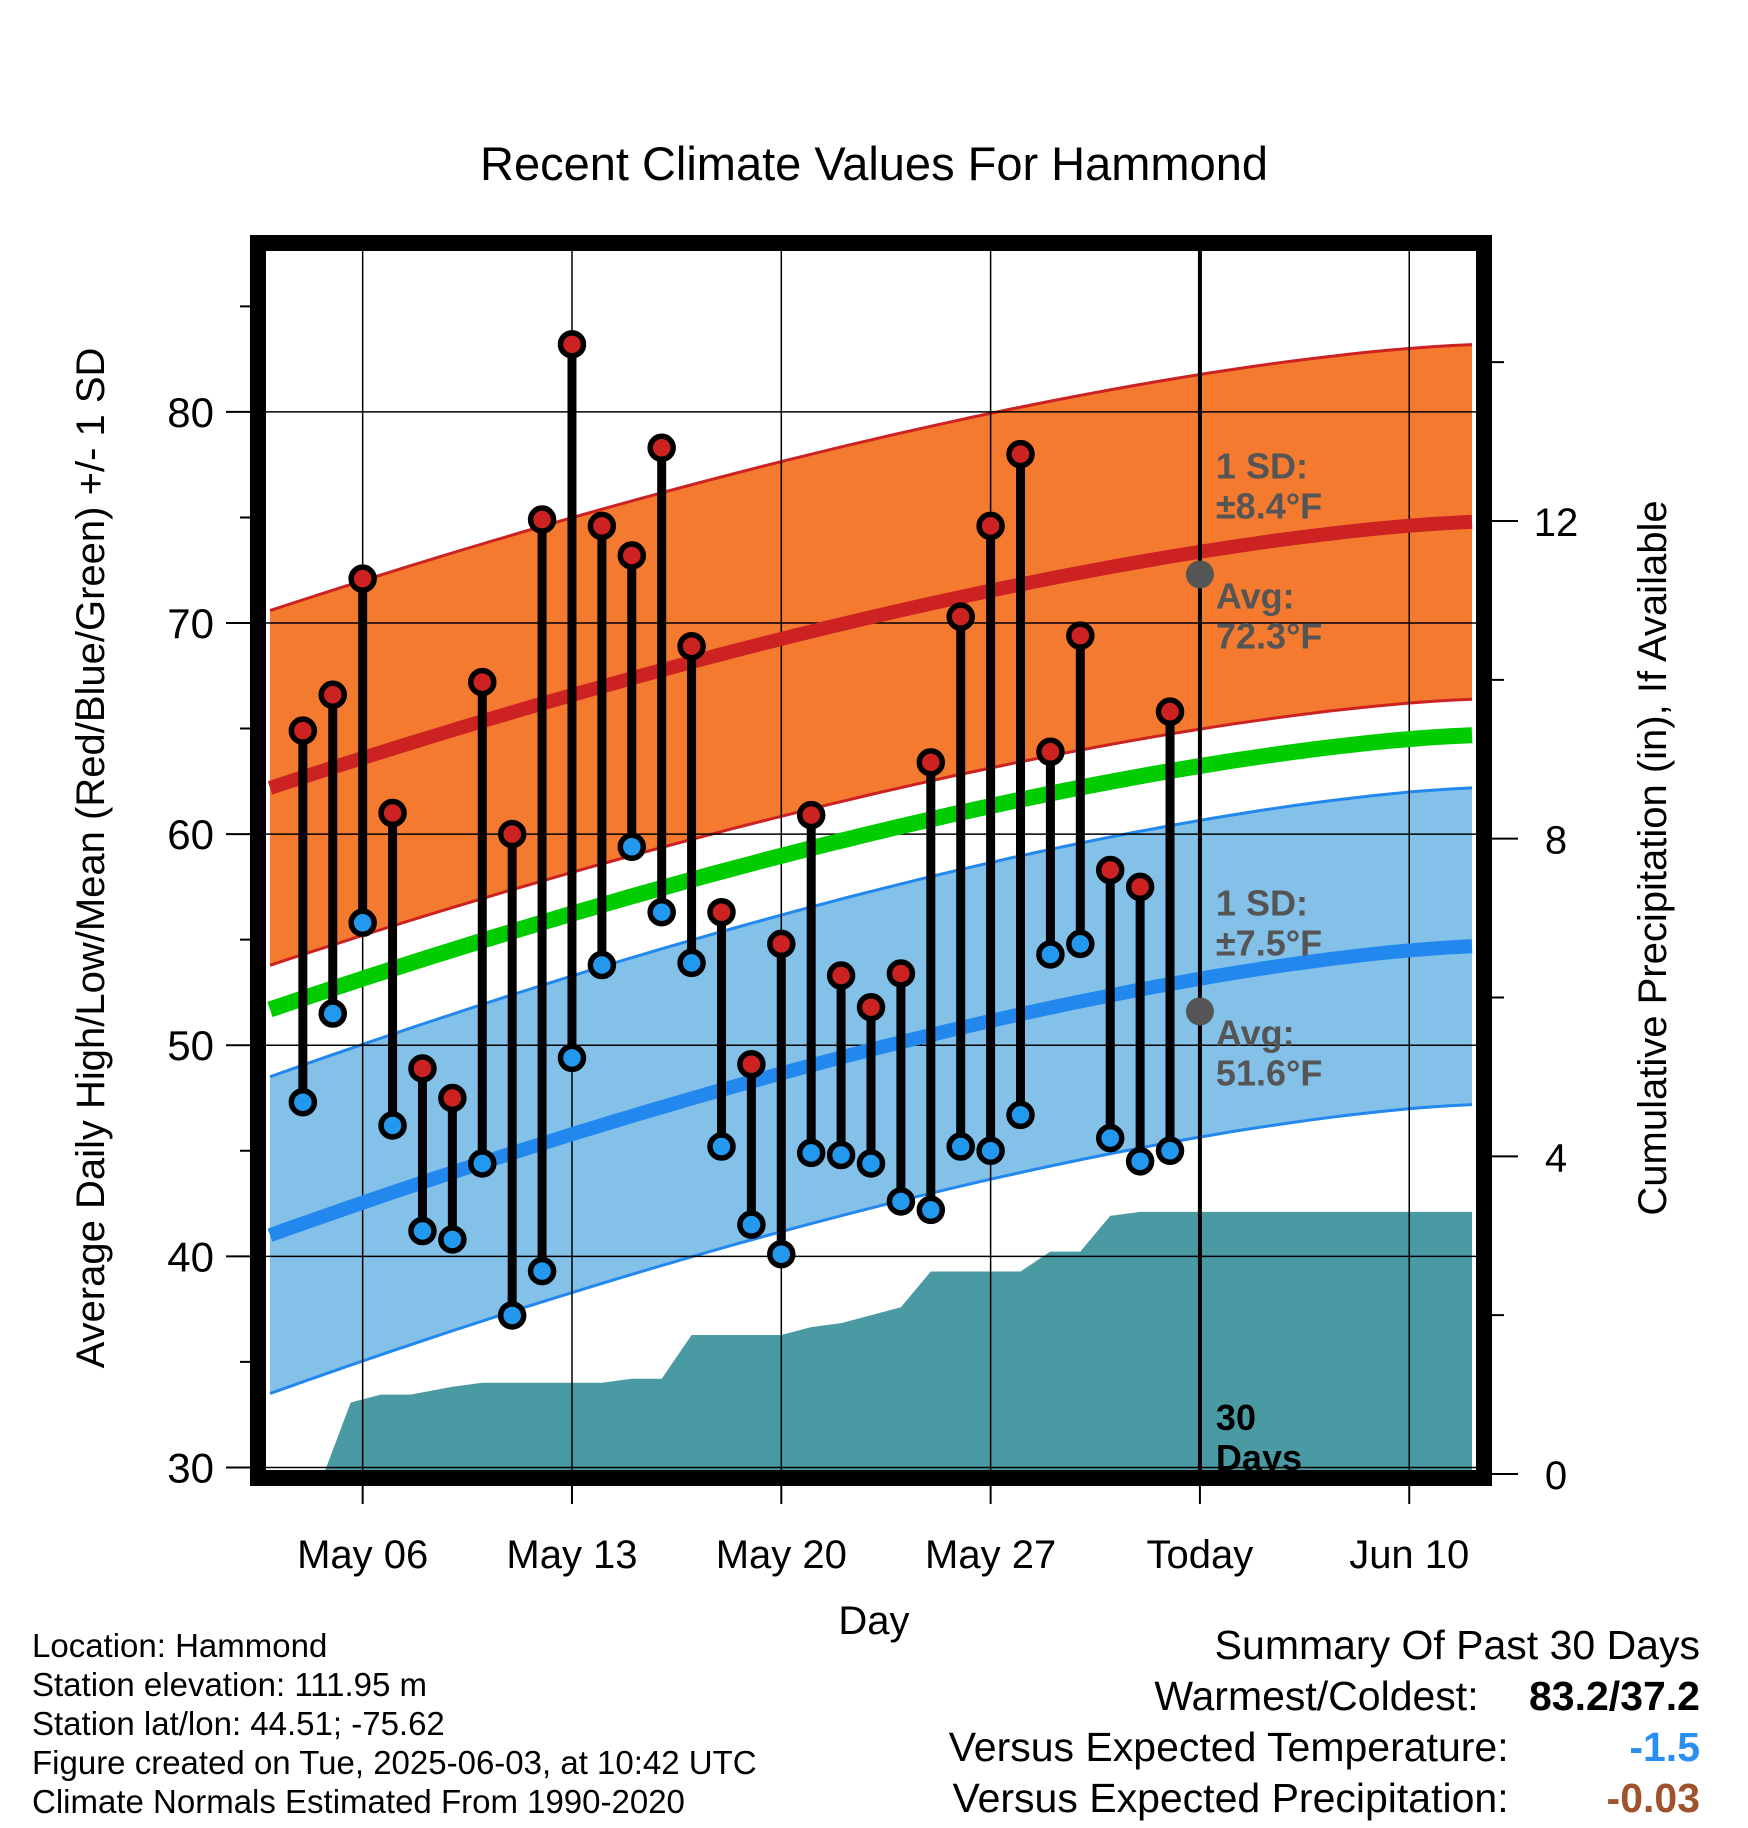 The height and width of the screenshot is (1828, 1748). I want to click on warm-cold-value: 83.2/37.2, so click(1614, 1696).